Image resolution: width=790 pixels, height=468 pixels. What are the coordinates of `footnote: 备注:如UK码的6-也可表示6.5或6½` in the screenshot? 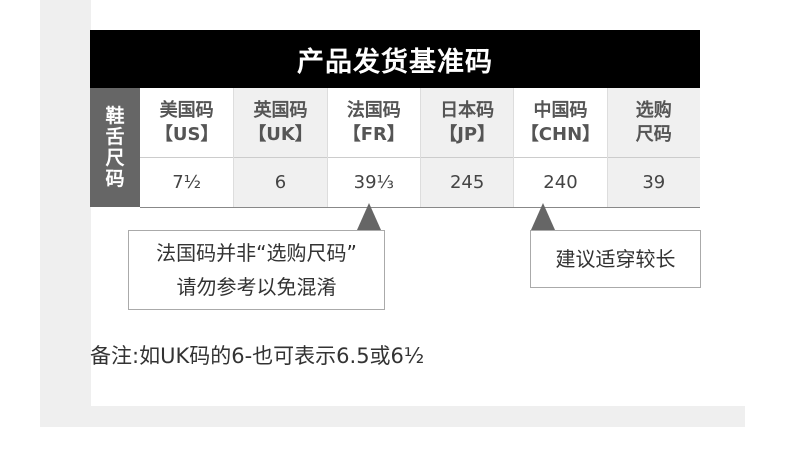 It's located at (257, 356).